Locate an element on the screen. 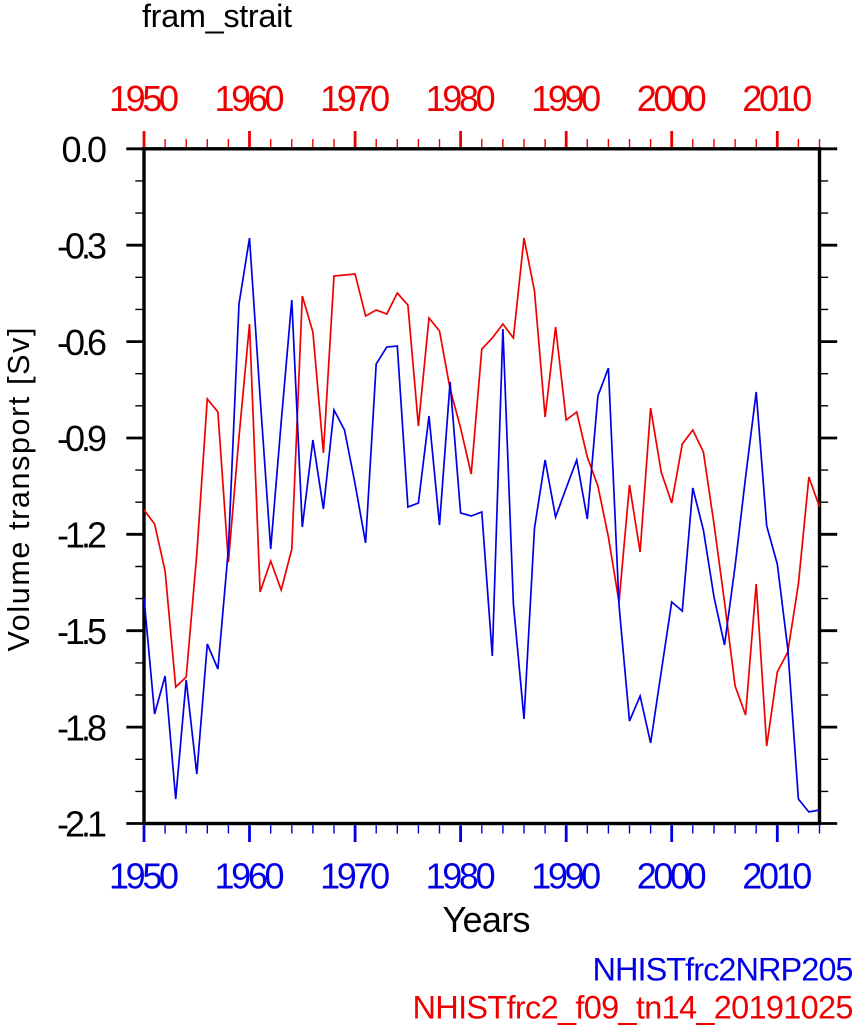 This screenshot has width=858, height=1035. svg-text: -2.1 is located at coordinates (82, 824).